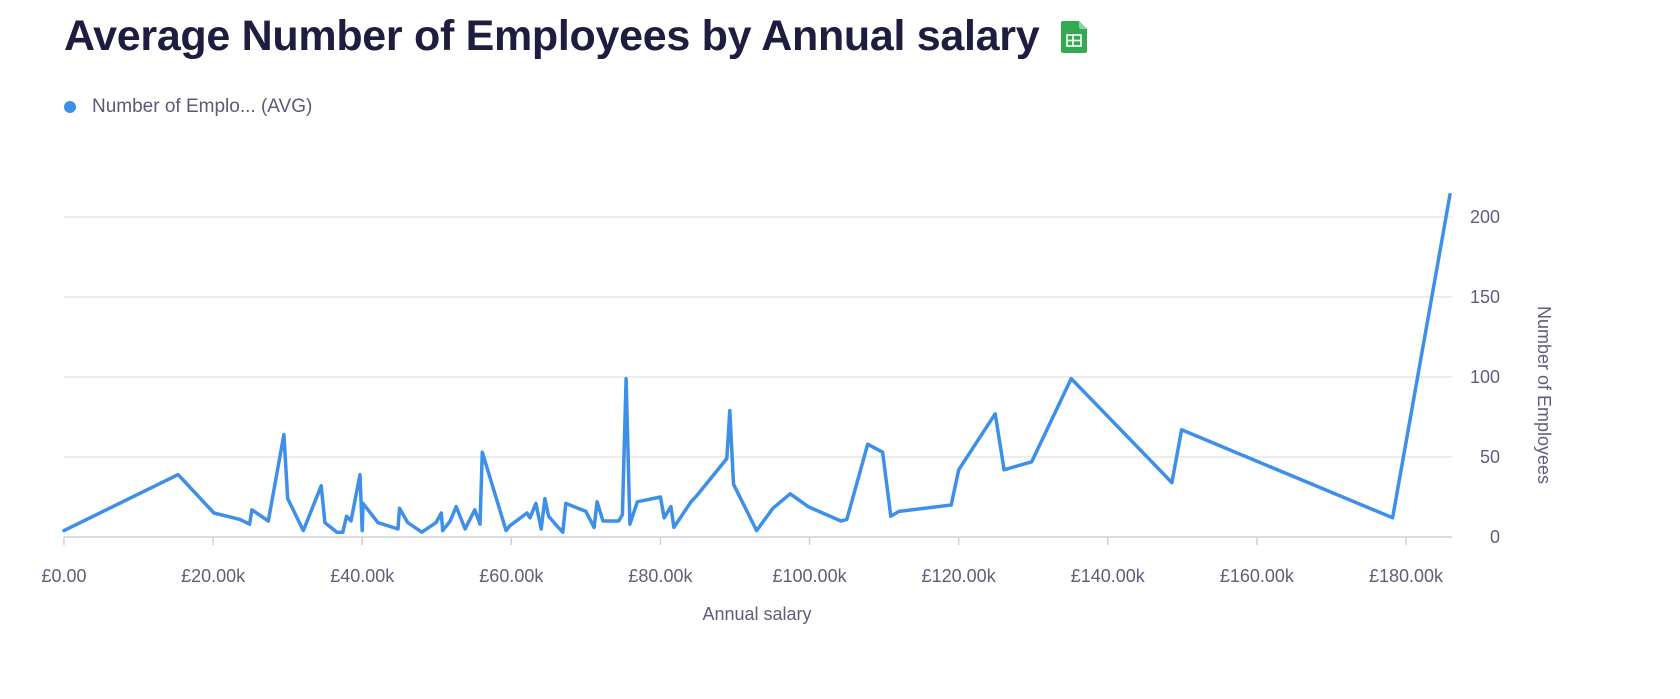 The width and height of the screenshot is (1680, 699). I want to click on y-tick-label: 0, so click(1495, 537).